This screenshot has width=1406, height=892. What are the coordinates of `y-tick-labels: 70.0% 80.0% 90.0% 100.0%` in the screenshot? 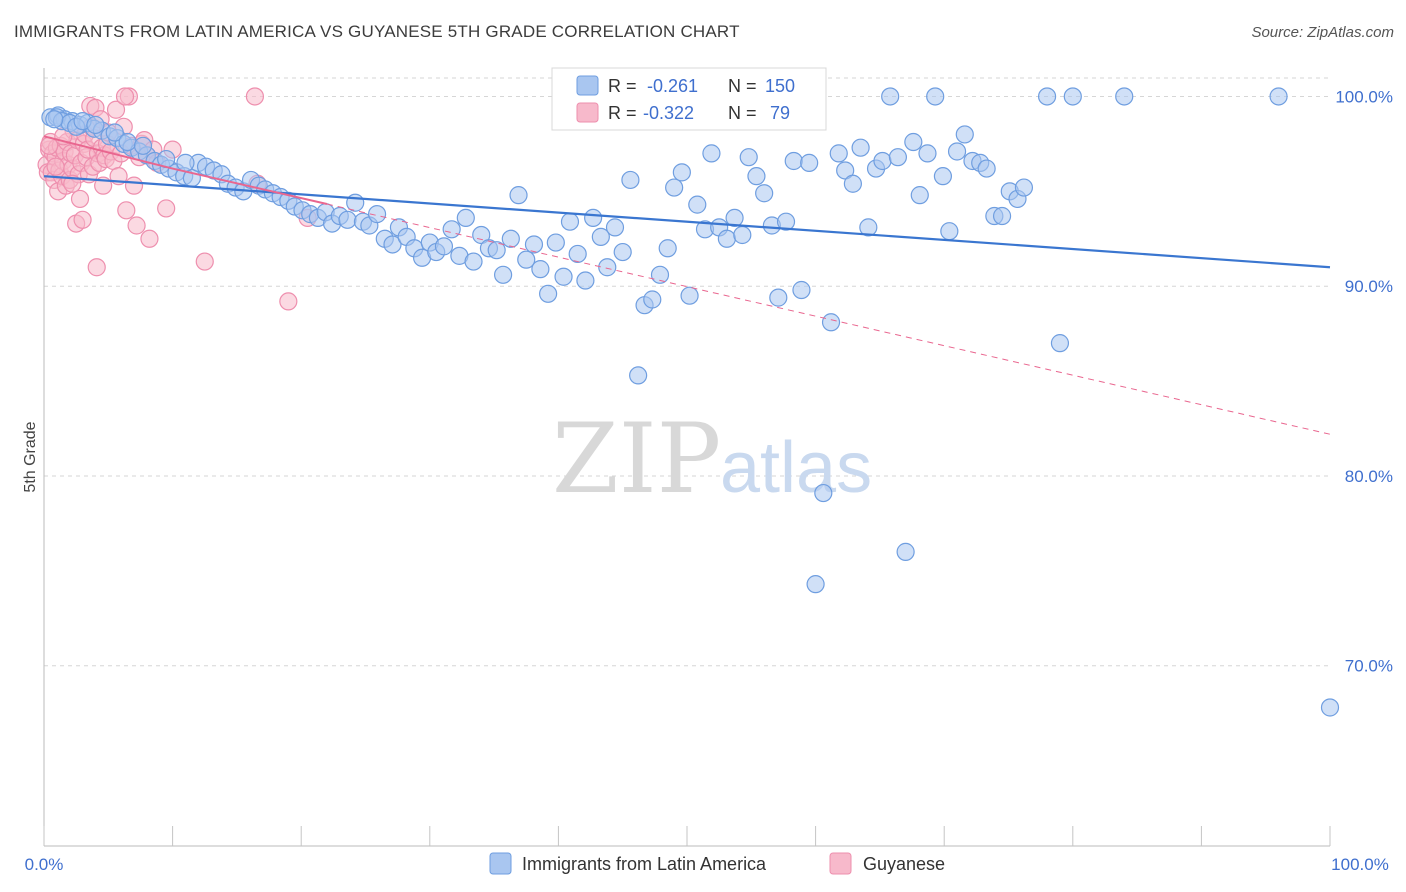 It's located at (1364, 381).